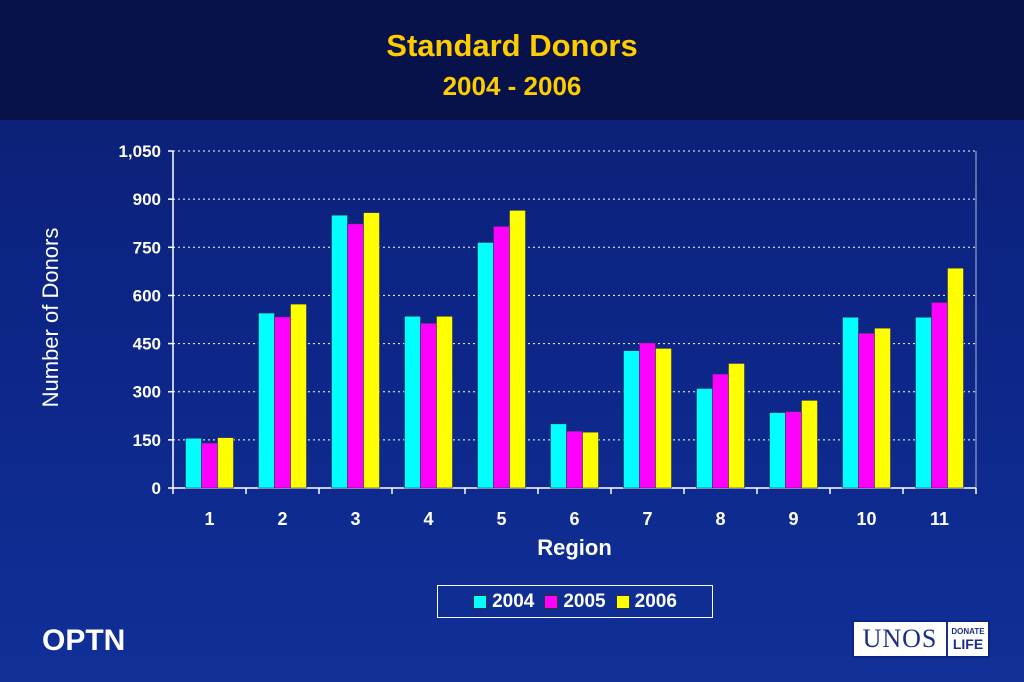 The image size is (1024, 682). Describe the element at coordinates (147, 440) in the screenshot. I see `y-tick-label: 150` at that location.